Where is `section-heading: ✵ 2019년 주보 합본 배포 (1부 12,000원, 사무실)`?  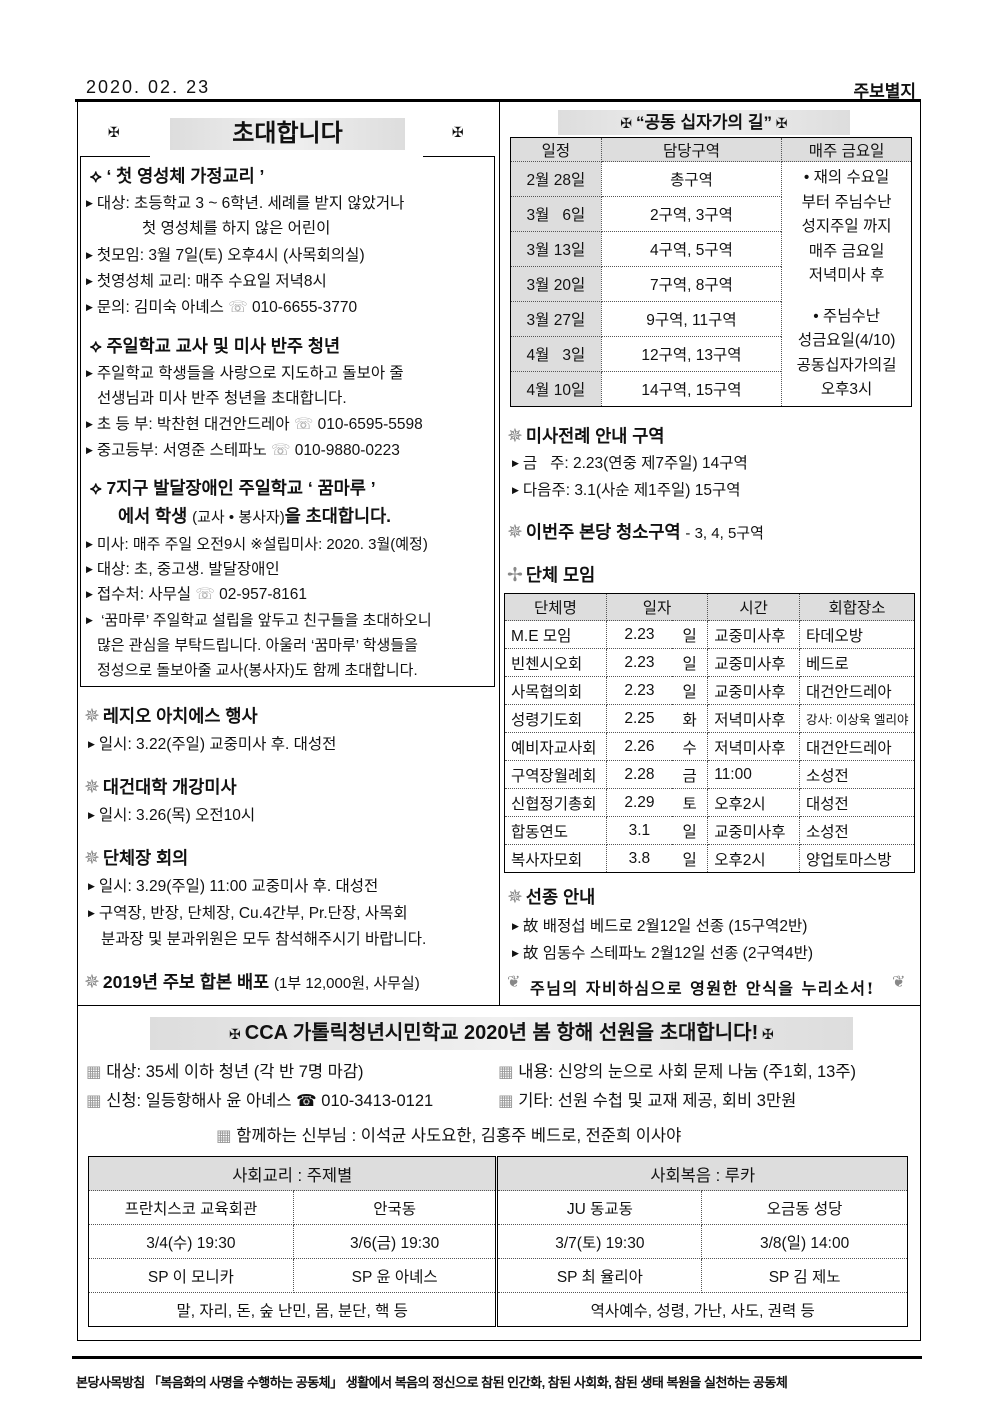
section-heading: ✵ 2019년 주보 합본 배포 (1부 12,000원, 사무실) is located at coordinates (252, 982).